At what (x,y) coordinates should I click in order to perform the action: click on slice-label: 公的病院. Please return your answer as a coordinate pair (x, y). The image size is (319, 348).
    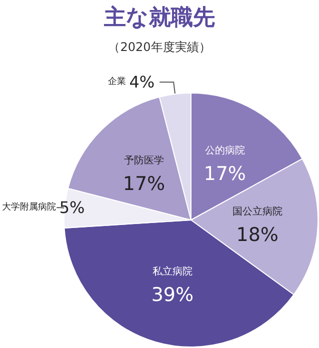
    Looking at the image, I should click on (224, 150).